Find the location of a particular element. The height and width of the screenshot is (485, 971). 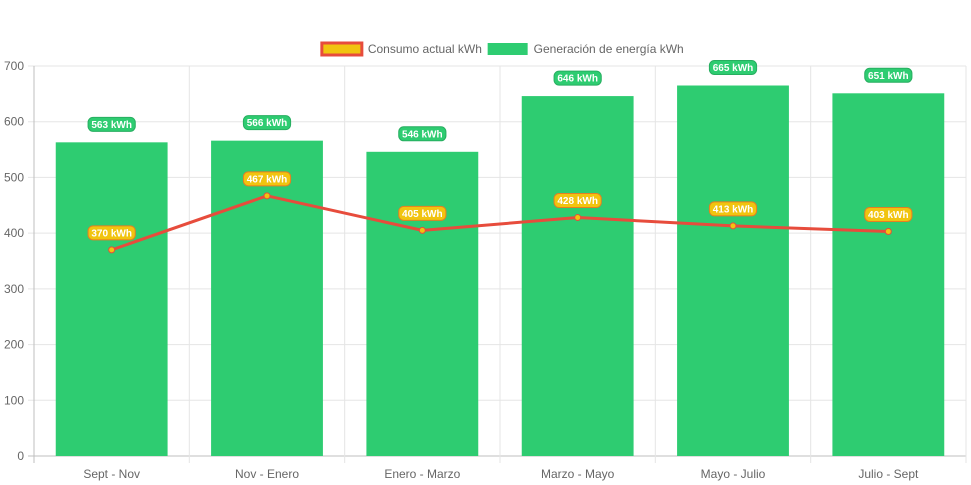

legend-label: Consumo actual kWh is located at coordinates (425, 49).